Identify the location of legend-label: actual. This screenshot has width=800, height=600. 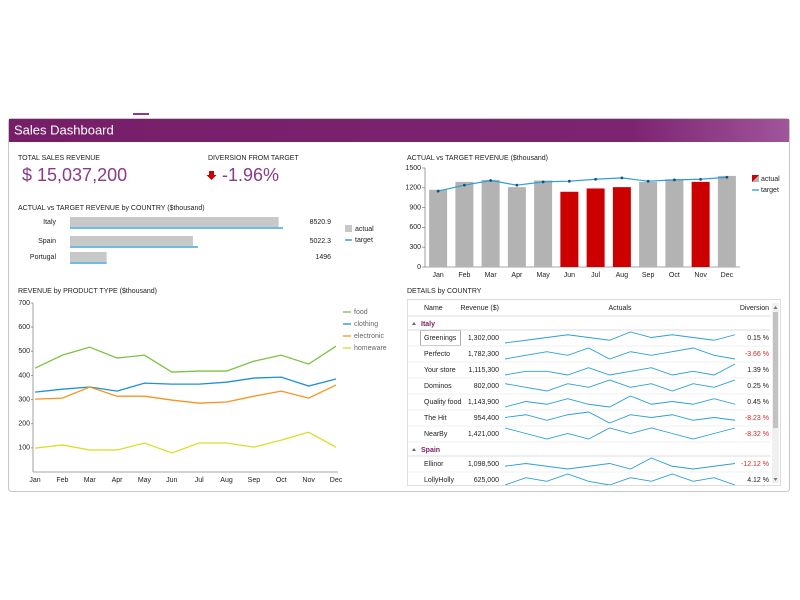
(770, 179).